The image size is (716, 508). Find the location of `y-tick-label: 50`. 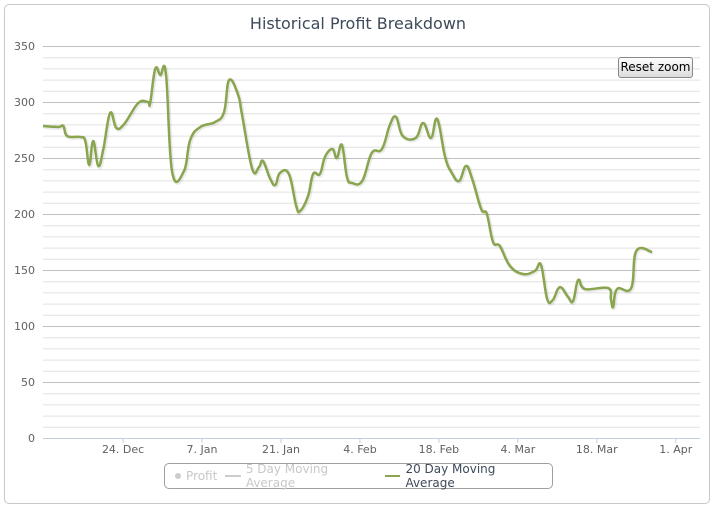

y-tick-label: 50 is located at coordinates (28, 382).